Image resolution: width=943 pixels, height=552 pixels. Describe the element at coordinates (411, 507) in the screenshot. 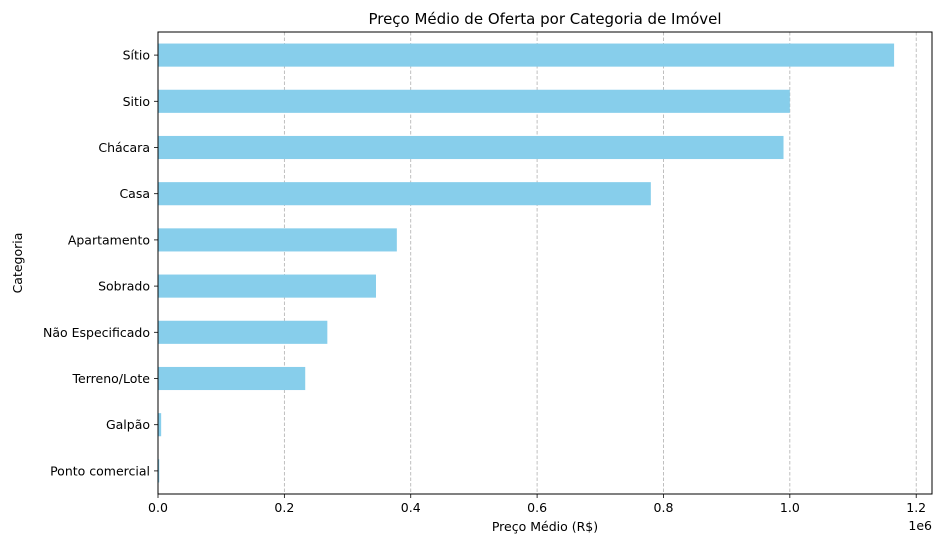

I see `x-tick-label: 0.4` at that location.